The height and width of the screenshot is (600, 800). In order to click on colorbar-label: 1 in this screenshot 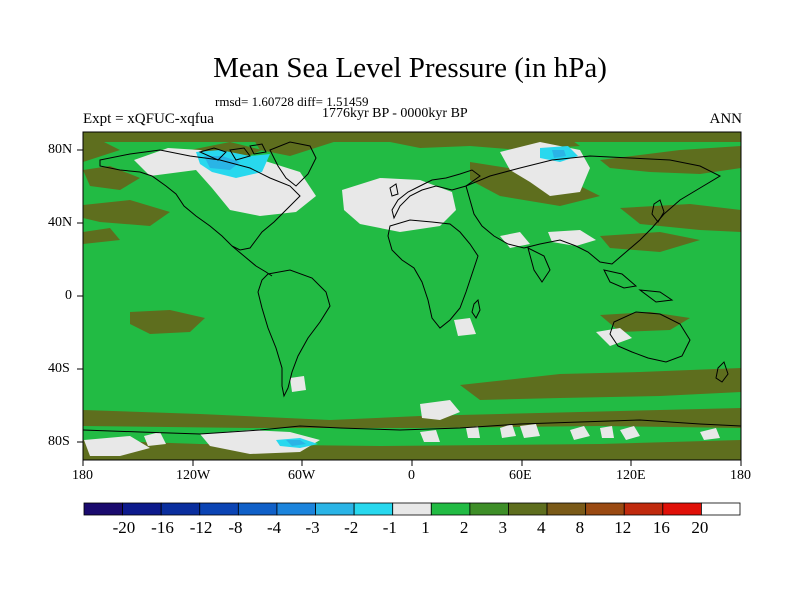, I will do `click(425, 527)`.